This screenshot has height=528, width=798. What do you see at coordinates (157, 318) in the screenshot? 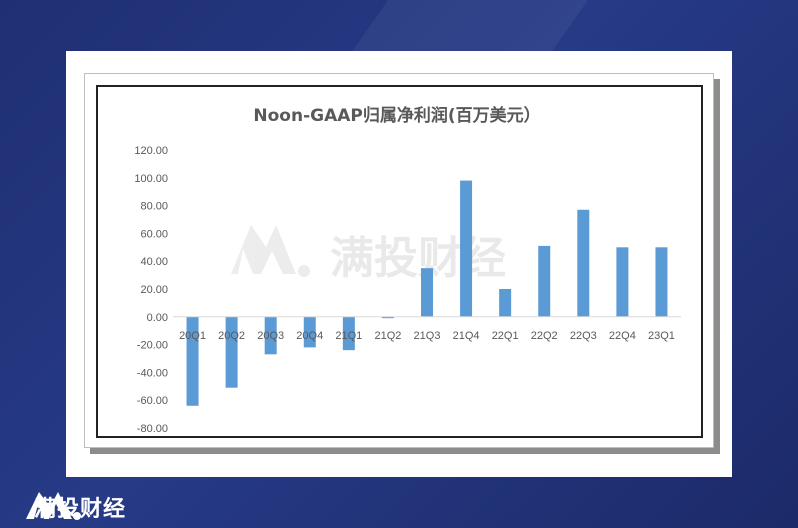
I see `y-tick-label: 0.00` at bounding box center [157, 318].